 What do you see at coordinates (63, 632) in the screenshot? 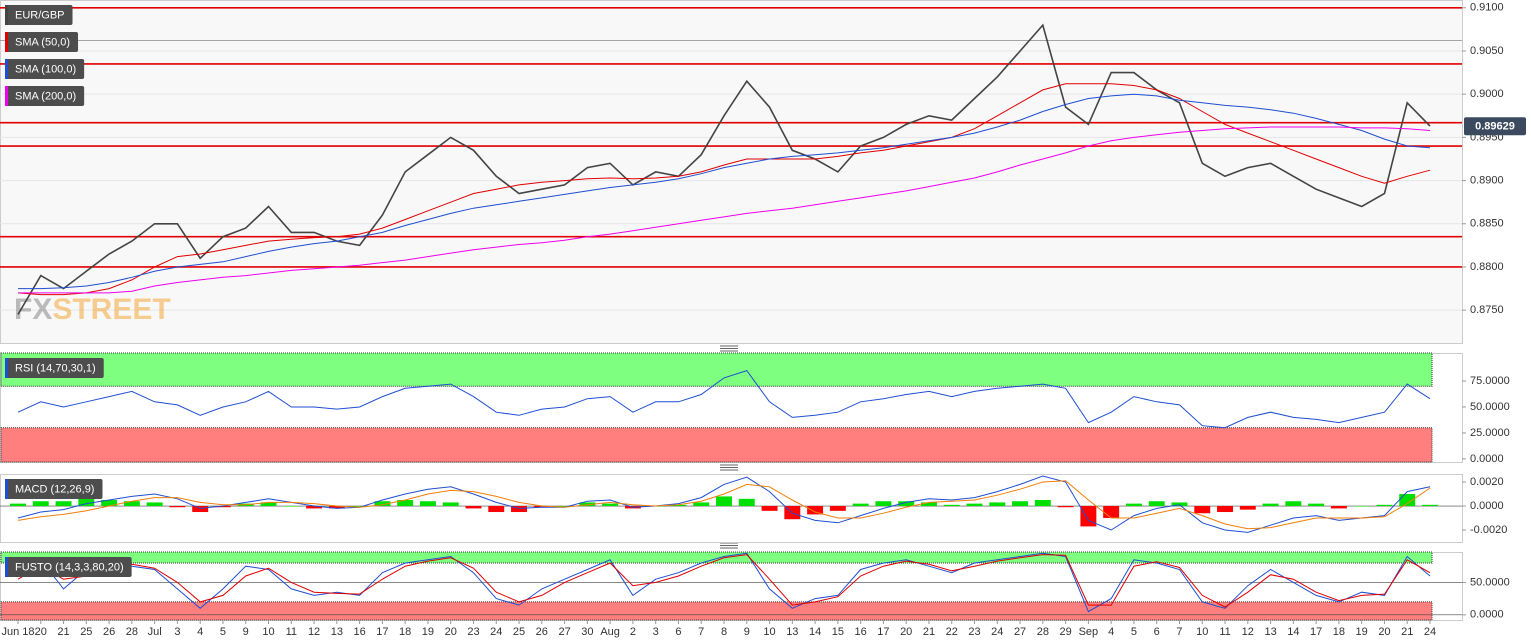
I see `x-tick-label: 21` at bounding box center [63, 632].